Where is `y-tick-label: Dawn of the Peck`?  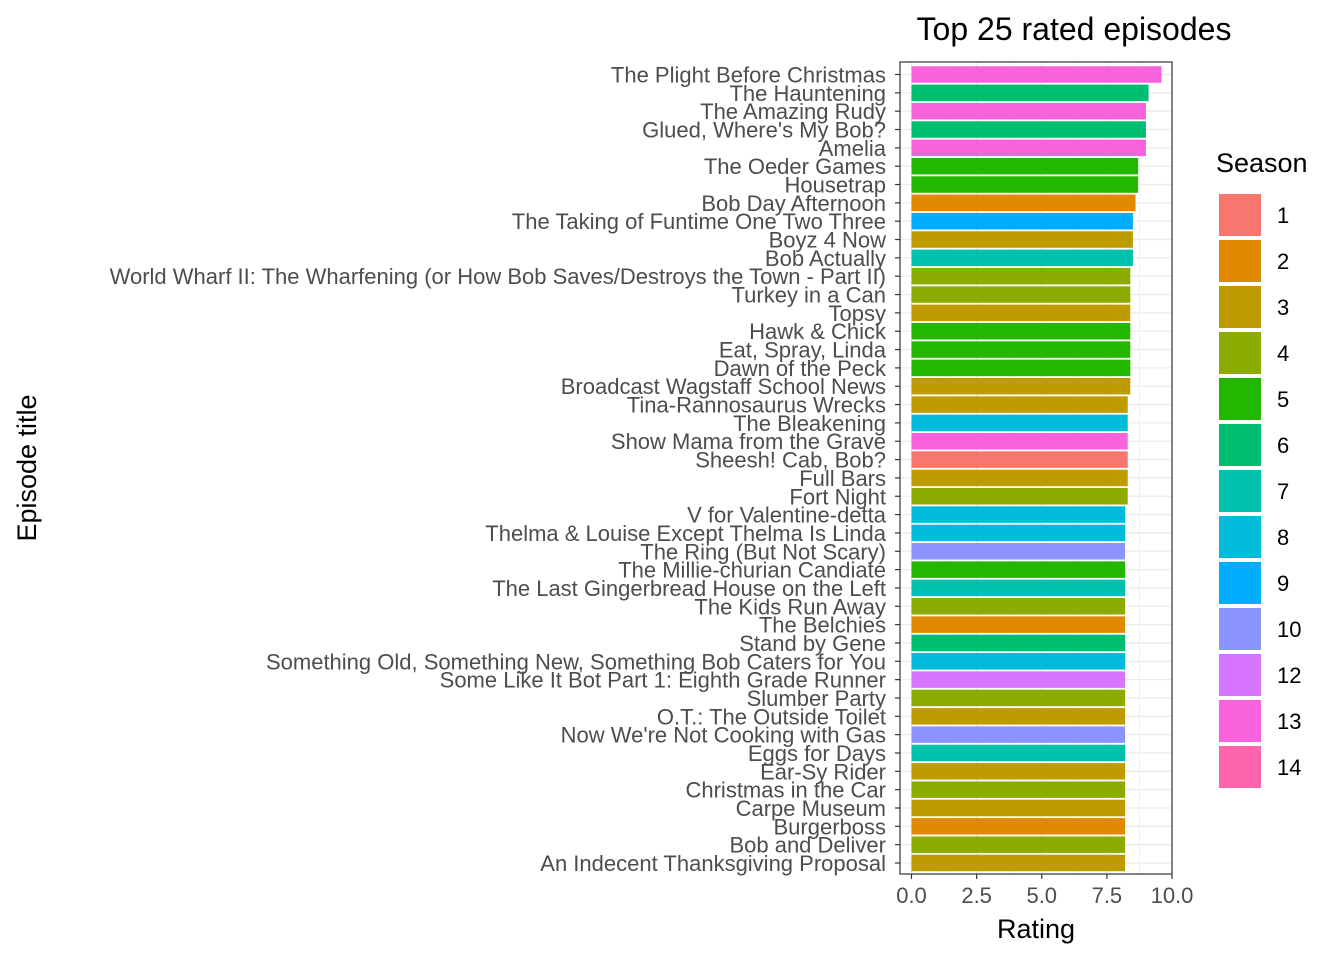
y-tick-label: Dawn of the Peck is located at coordinates (800, 368).